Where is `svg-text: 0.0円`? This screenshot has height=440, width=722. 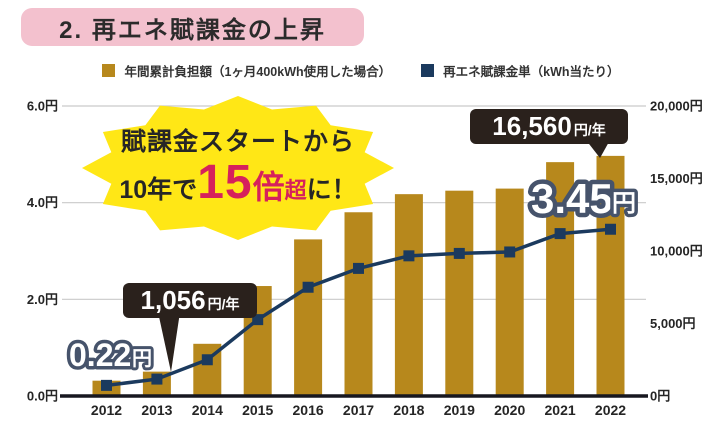 svg-text: 0.0円 is located at coordinates (42, 396).